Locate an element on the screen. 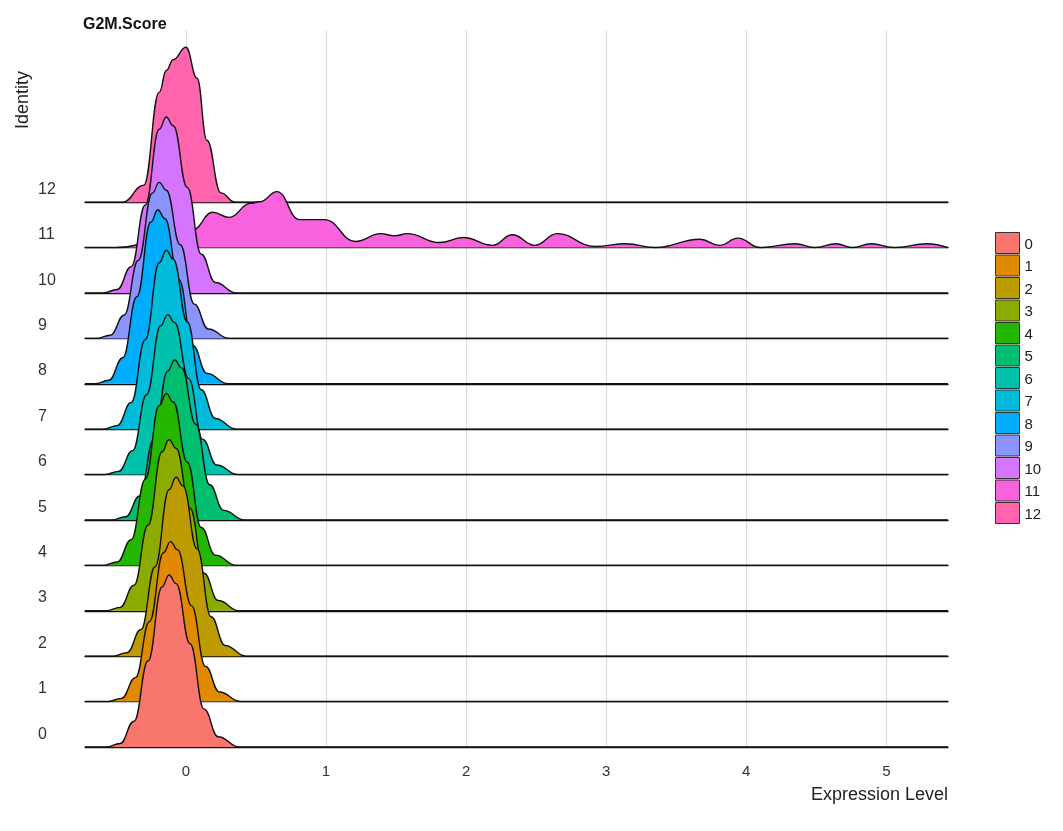  text: 4 is located at coordinates (42, 551).